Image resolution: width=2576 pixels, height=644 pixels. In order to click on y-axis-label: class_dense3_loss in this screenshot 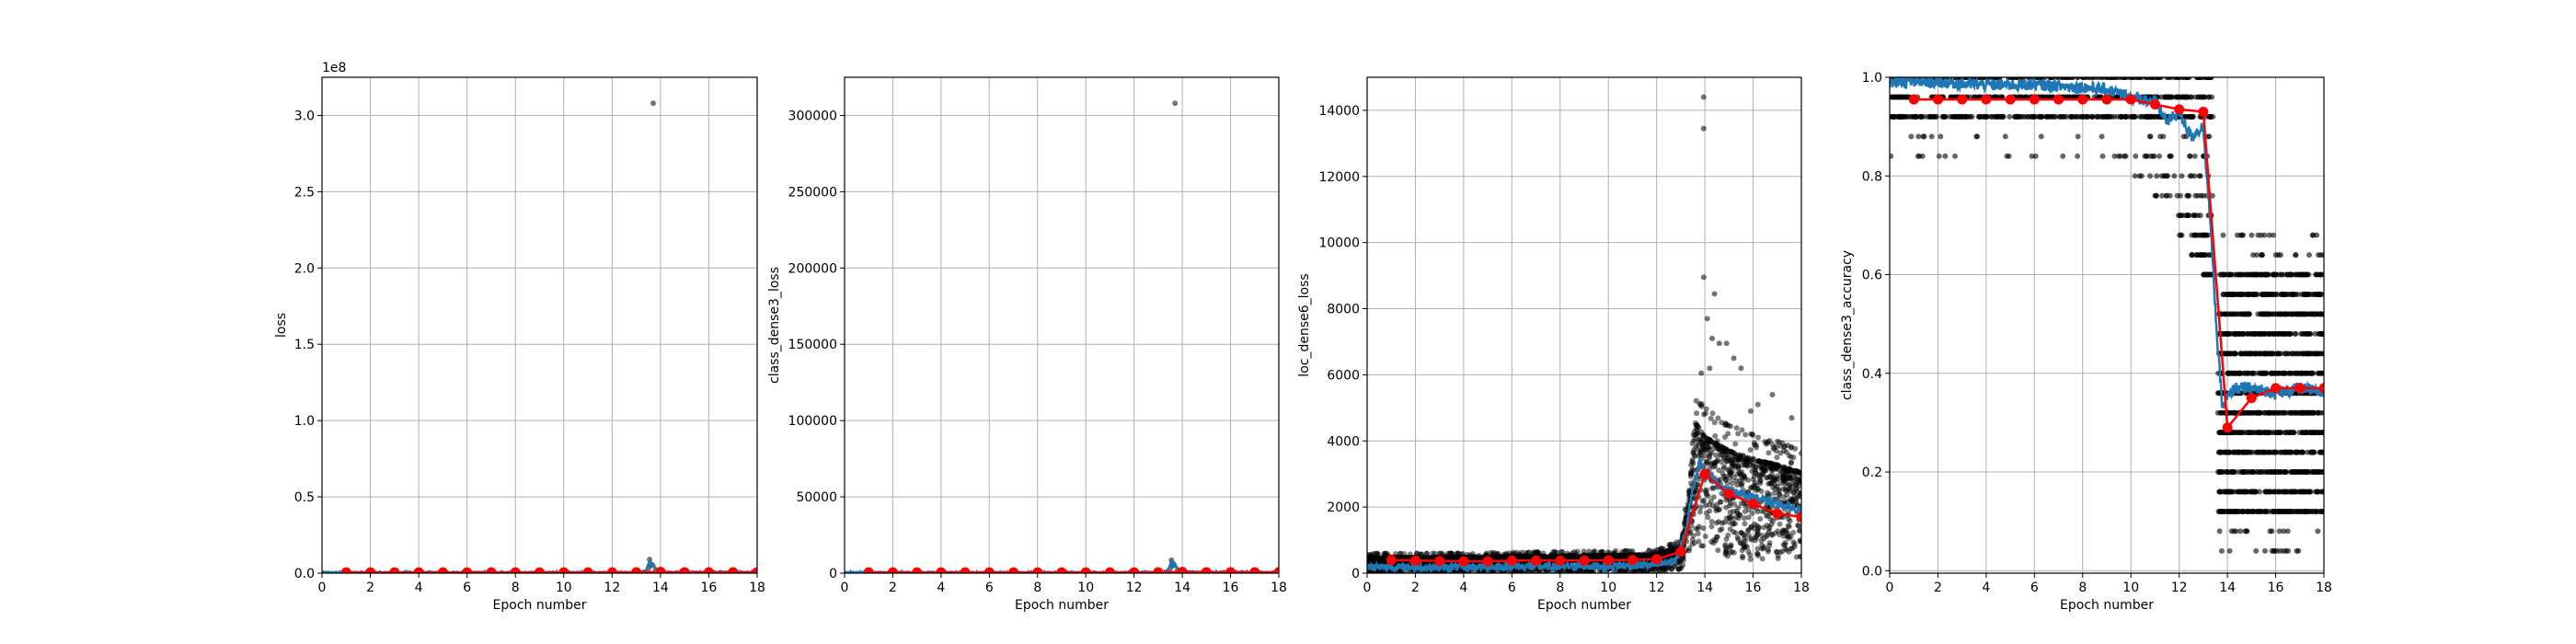, I will do `click(774, 325)`.